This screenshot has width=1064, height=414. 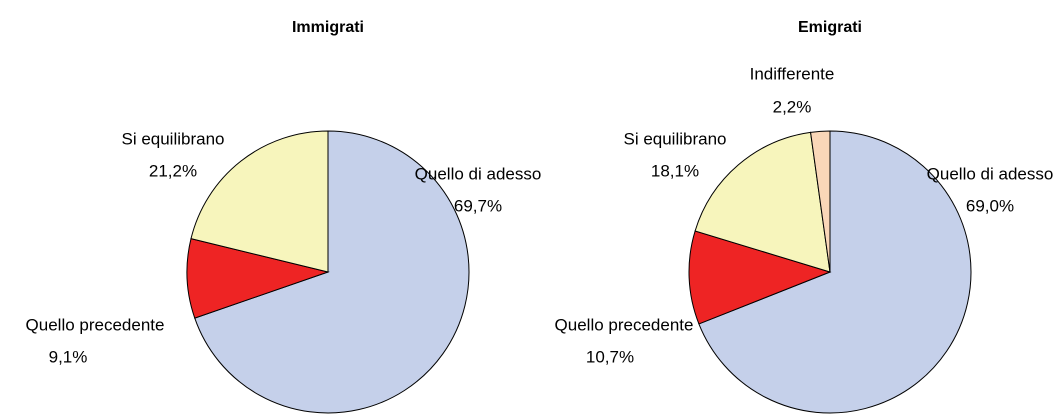 What do you see at coordinates (792, 106) in the screenshot?
I see `slice-value: 2,2%` at bounding box center [792, 106].